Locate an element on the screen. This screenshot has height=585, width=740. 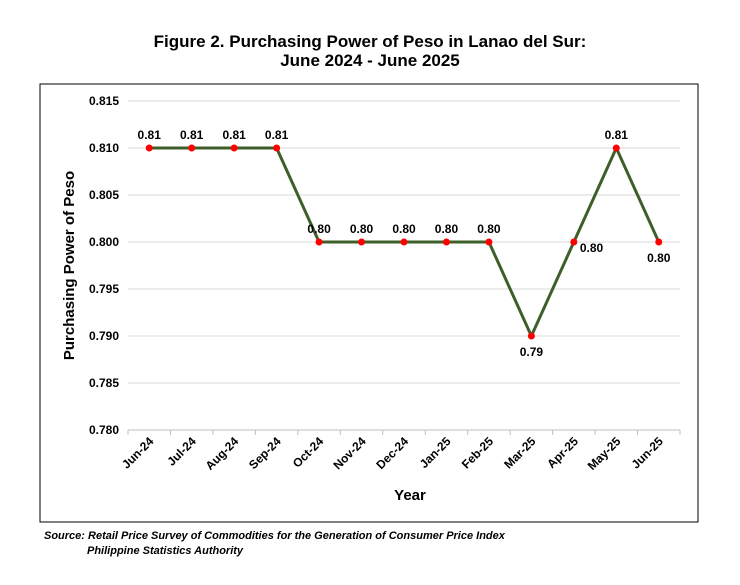
y-tick-label: 0.790 is located at coordinates (104, 336).